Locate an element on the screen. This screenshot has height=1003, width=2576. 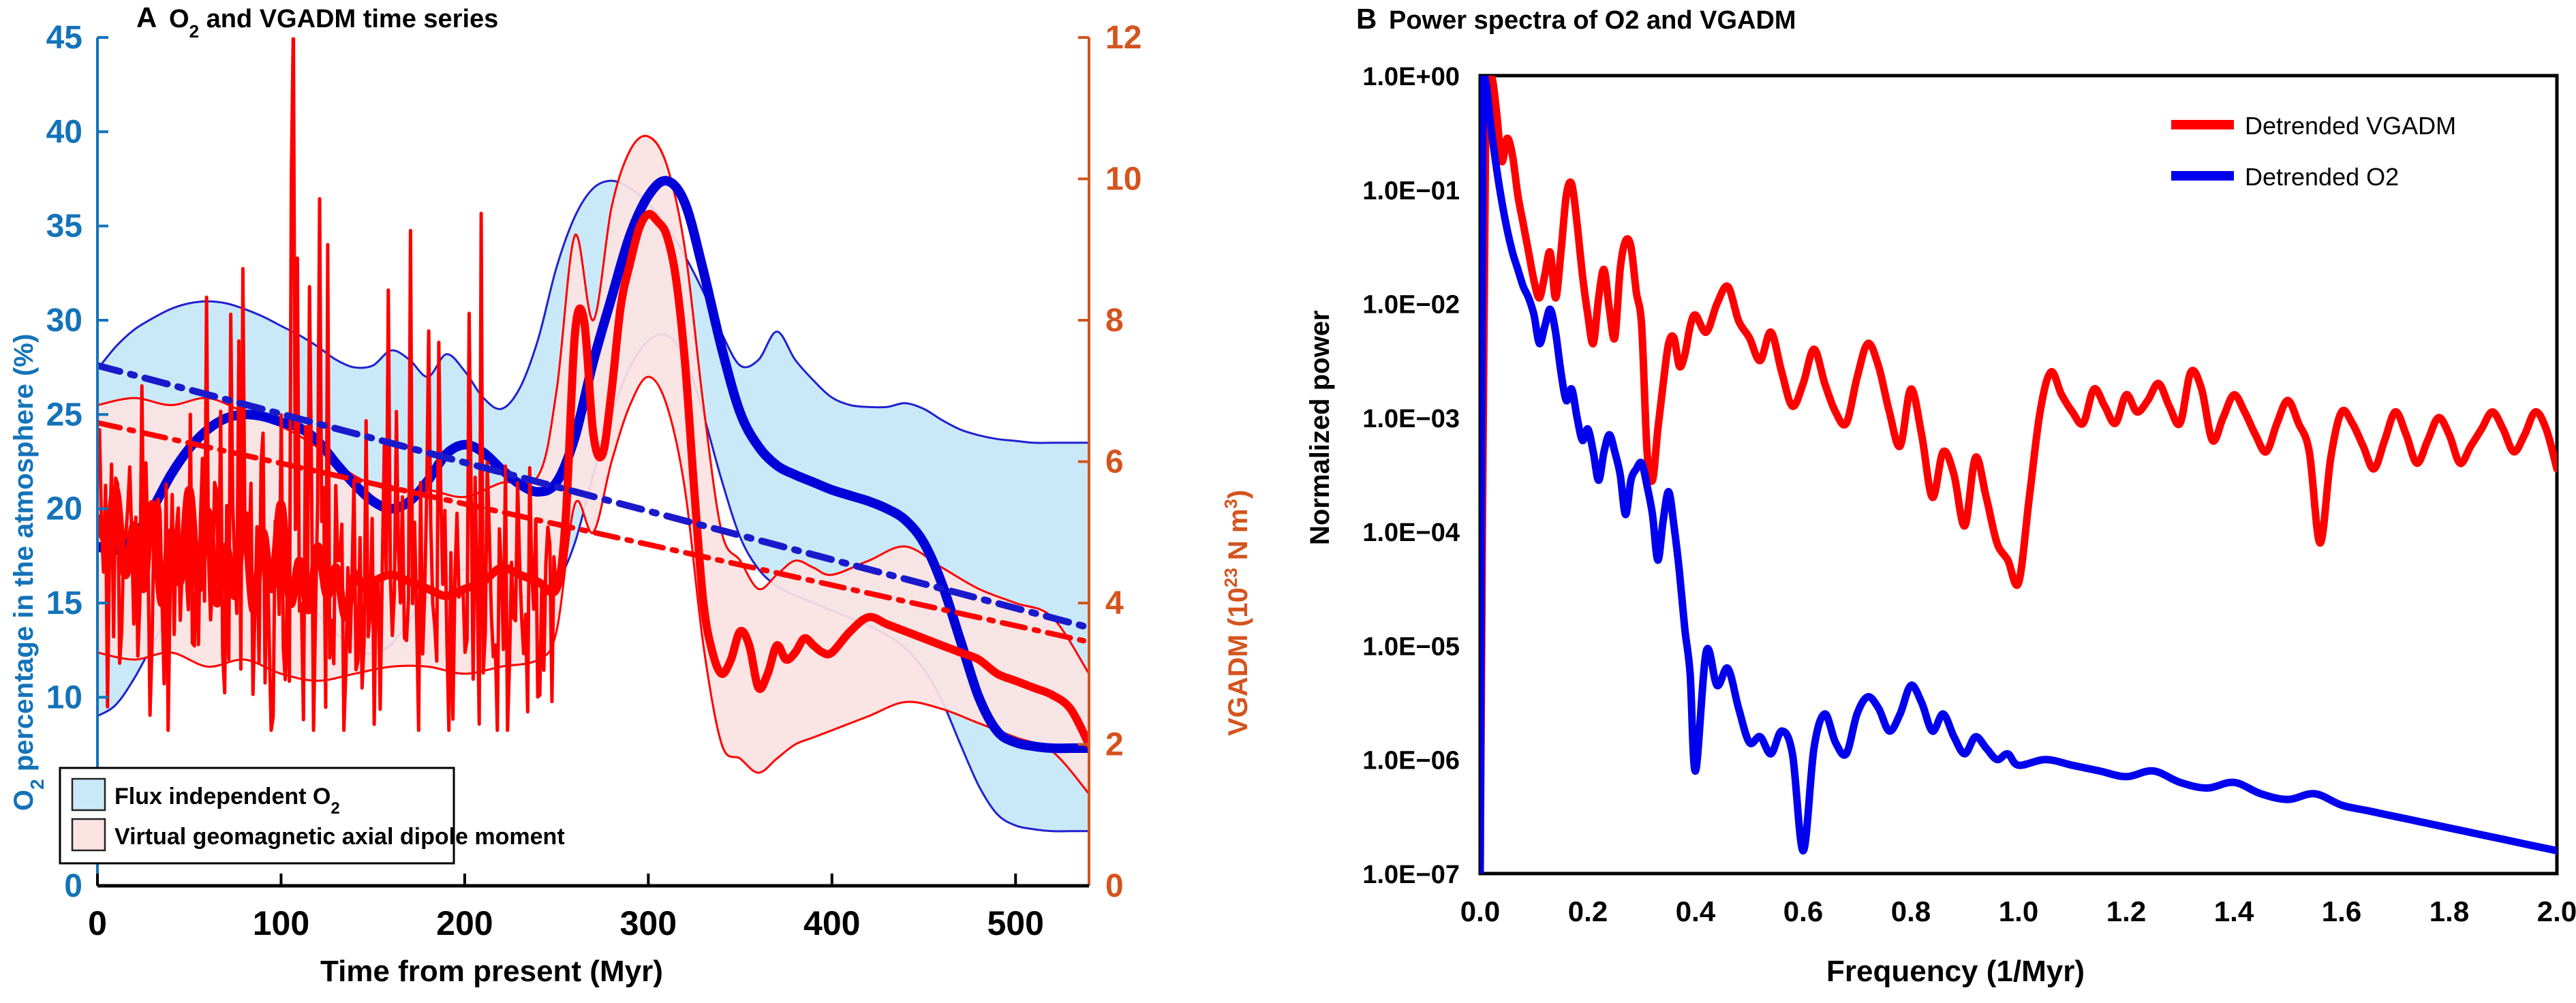
y-axis-right-label: VGADM (1023 N m3) is located at coordinates (1237, 613).